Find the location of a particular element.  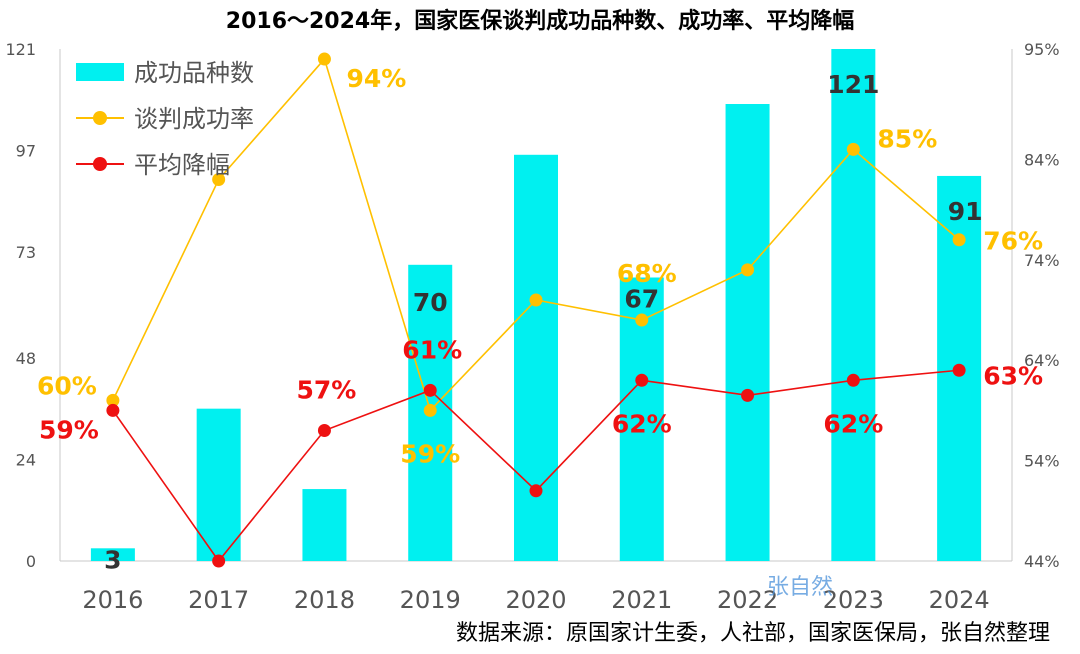

watermark: 张自然 is located at coordinates (800, 587).